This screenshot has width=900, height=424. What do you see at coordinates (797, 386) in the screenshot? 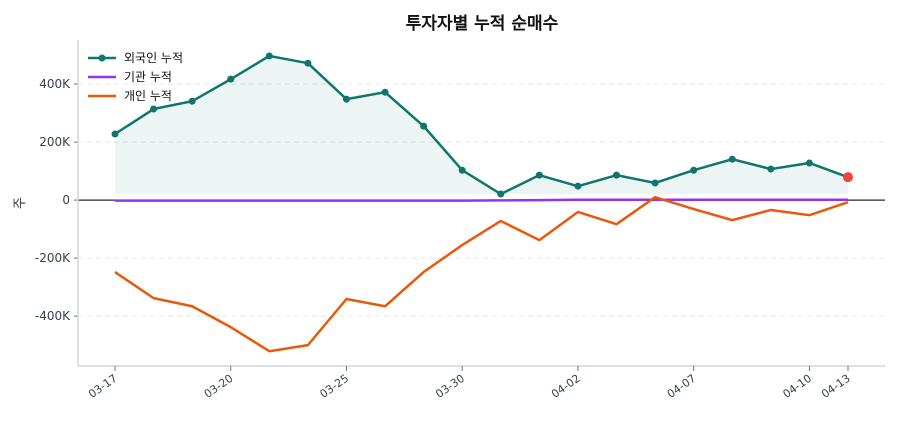
I see `x-tick-label: 04-10` at bounding box center [797, 386].